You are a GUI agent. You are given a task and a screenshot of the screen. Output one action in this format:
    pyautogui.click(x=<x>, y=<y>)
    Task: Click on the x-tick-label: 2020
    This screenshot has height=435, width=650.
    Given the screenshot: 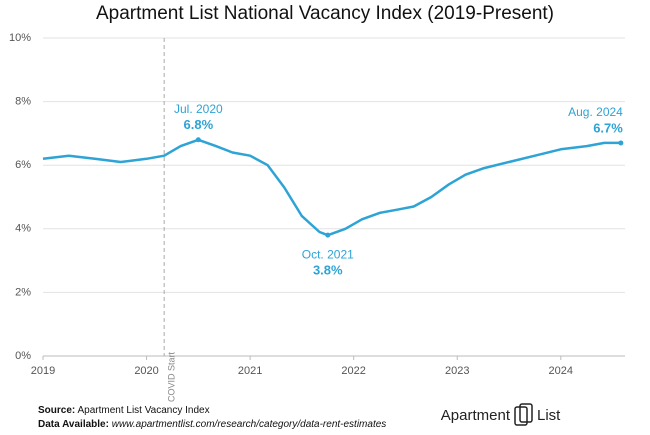 What is the action you would take?
    pyautogui.click(x=146, y=371)
    